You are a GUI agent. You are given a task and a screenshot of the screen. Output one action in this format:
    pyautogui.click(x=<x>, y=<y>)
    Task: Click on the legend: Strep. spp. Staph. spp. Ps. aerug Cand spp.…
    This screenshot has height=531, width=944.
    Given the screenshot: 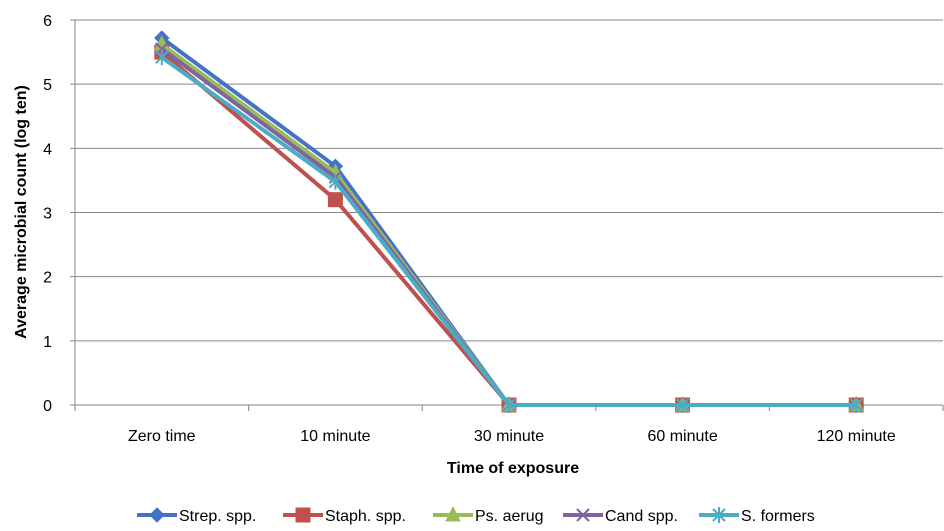 What is the action you would take?
    pyautogui.click(x=476, y=515)
    